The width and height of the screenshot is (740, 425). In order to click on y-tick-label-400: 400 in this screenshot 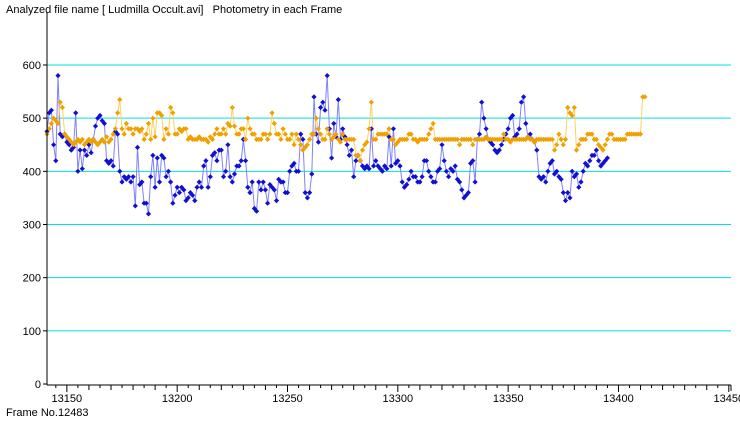, I will do `click(32, 172)`.